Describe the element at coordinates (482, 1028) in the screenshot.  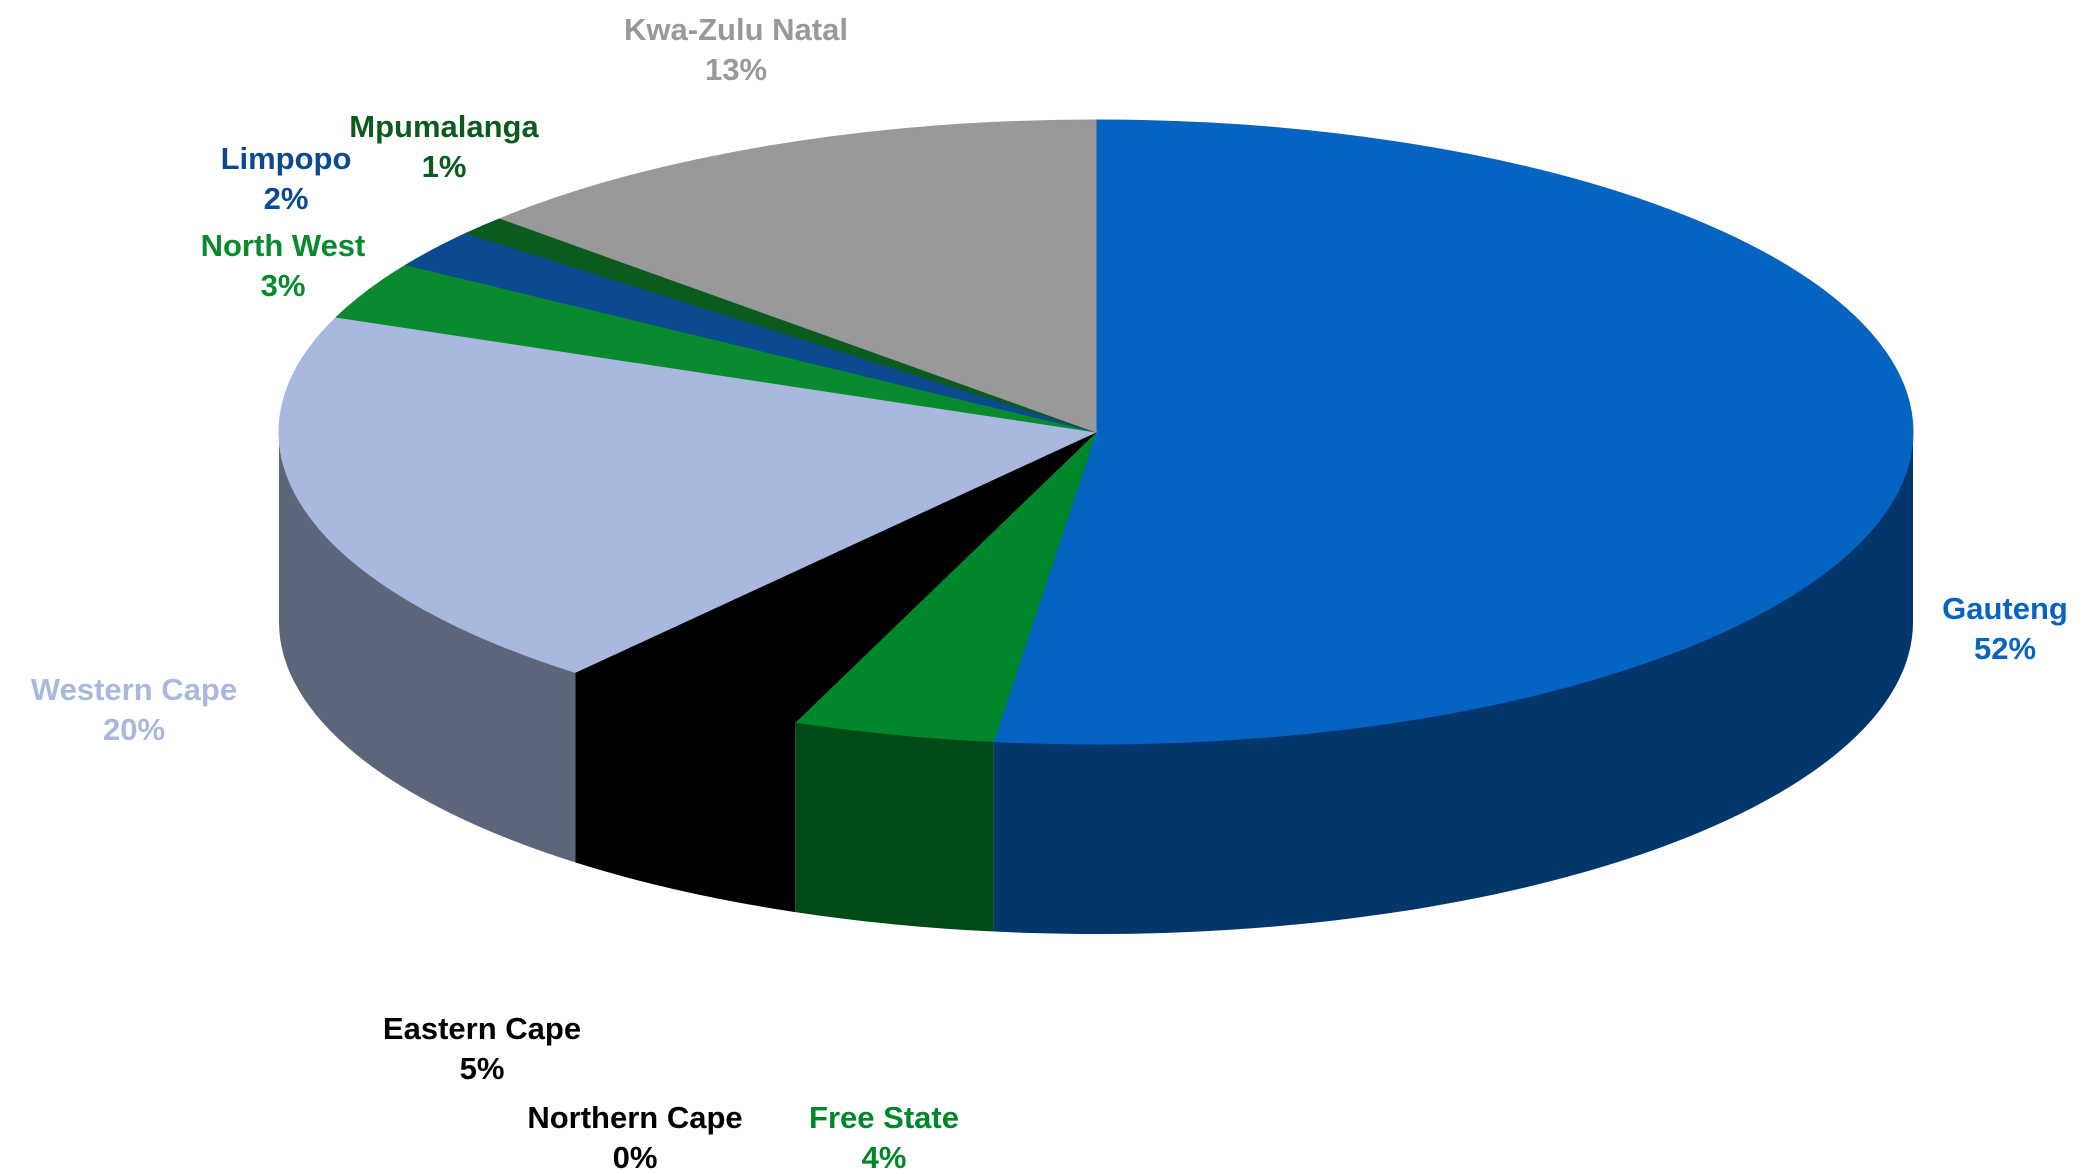
I see `slice-label-name: Eastern Cape` at that location.